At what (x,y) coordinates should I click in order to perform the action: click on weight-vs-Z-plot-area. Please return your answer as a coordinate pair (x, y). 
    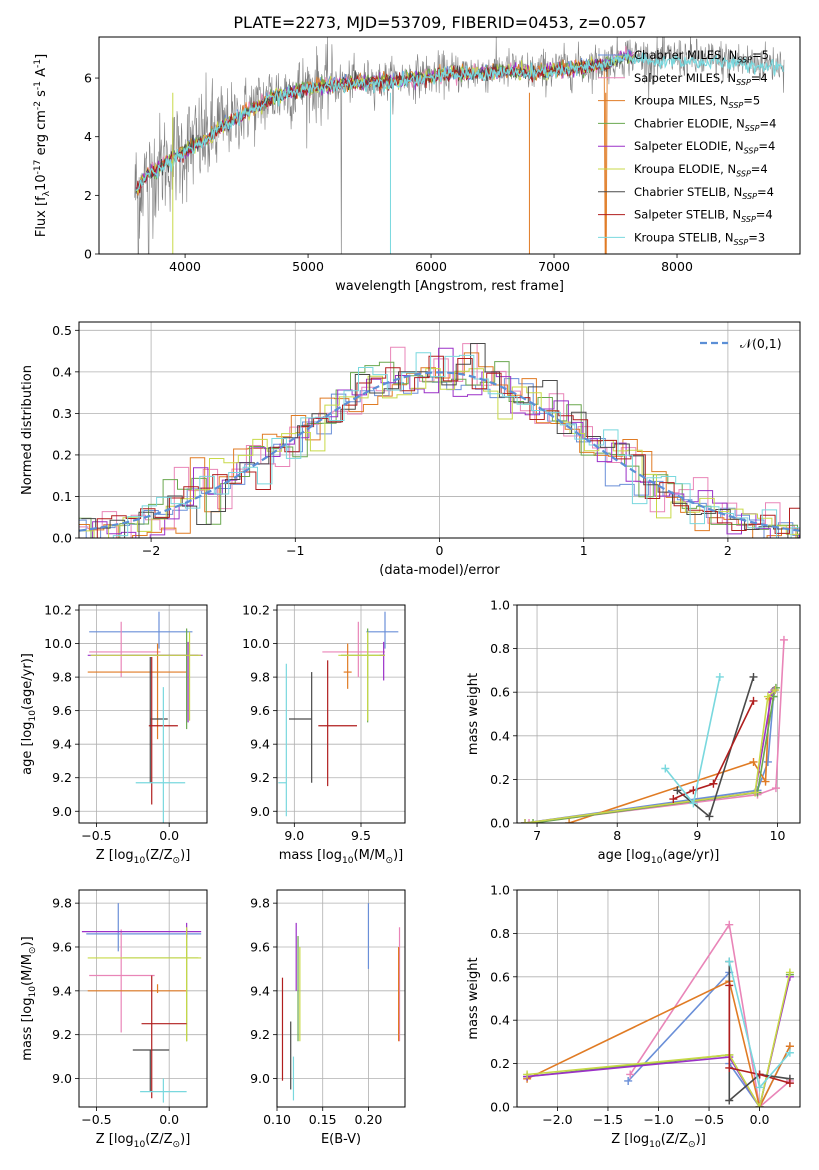
    Looking at the image, I should click on (658, 1013).